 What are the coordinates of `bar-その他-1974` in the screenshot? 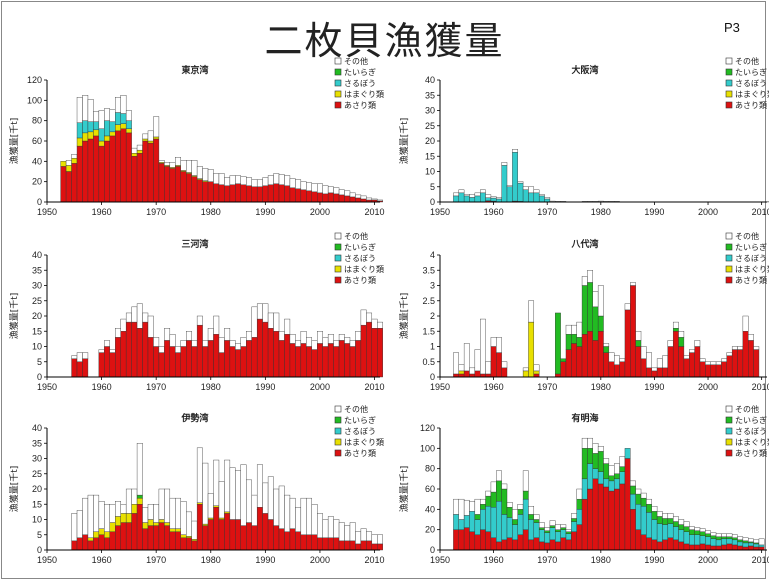 It's located at (568, 530).